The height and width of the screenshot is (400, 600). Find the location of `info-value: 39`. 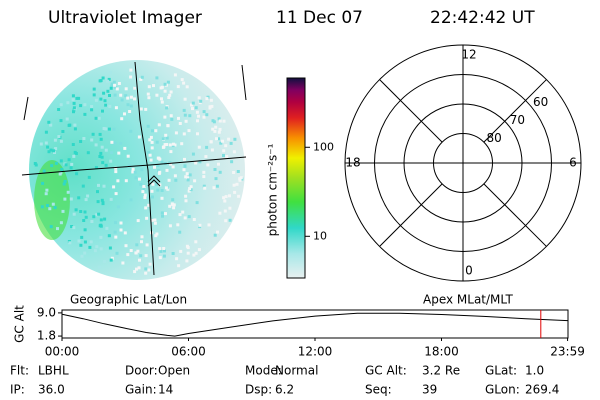

info-value: 39 is located at coordinates (429, 390).